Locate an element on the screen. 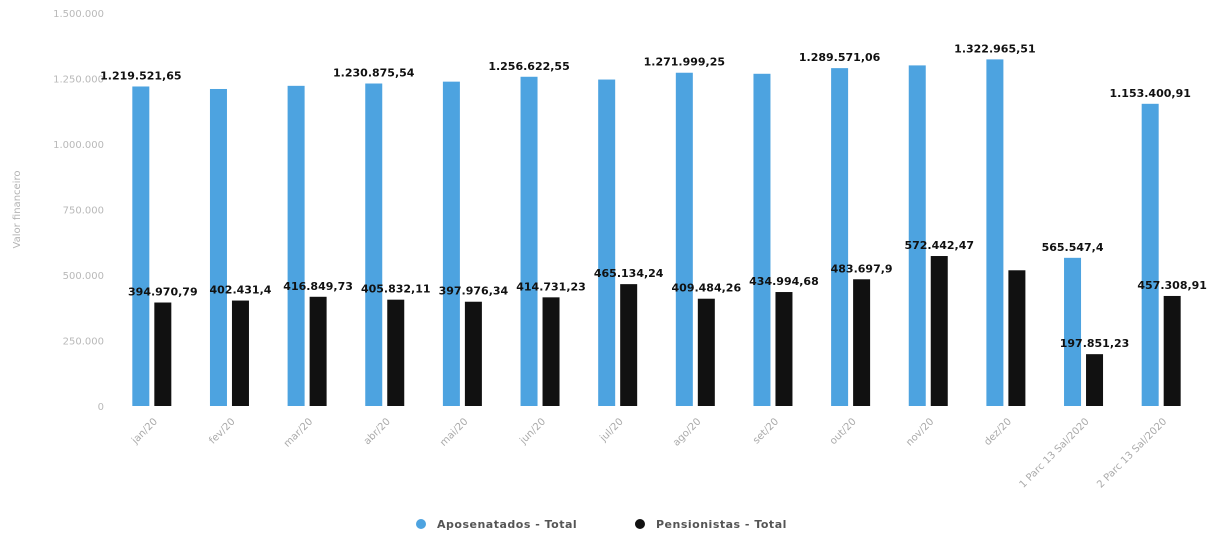 Image resolution: width=1209 pixels, height=537 pixels. x-tick-label: dez/20 is located at coordinates (998, 432).